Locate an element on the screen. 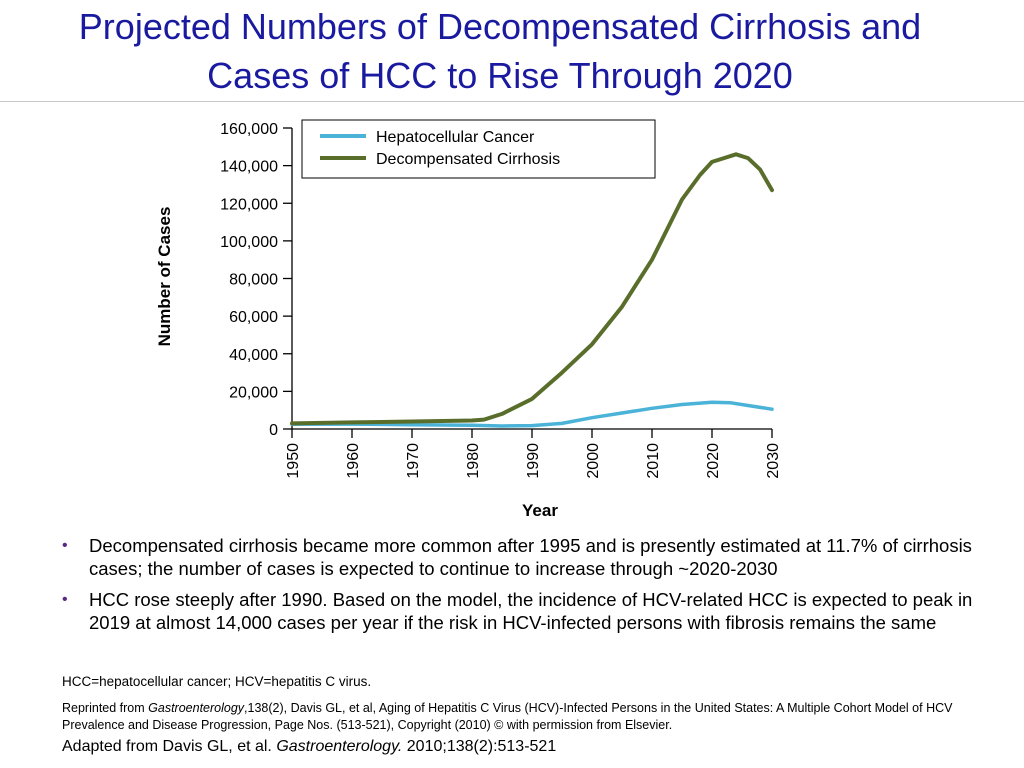 This screenshot has height=768, width=1024. y-tick-label: 100,000 is located at coordinates (249, 242).